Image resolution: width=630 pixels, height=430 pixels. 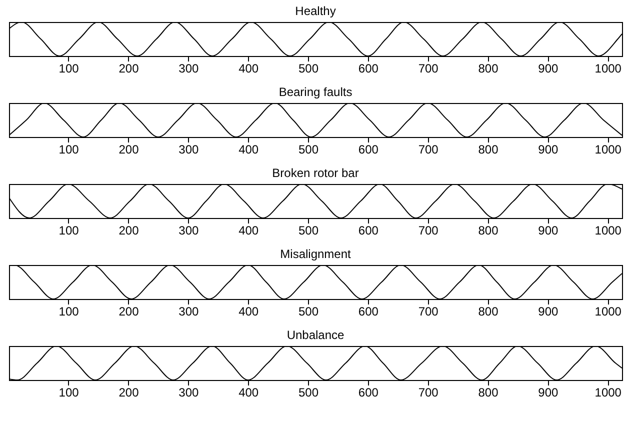 What do you see at coordinates (315, 173) in the screenshot?
I see `chart-title: Broken rotor bar` at bounding box center [315, 173].